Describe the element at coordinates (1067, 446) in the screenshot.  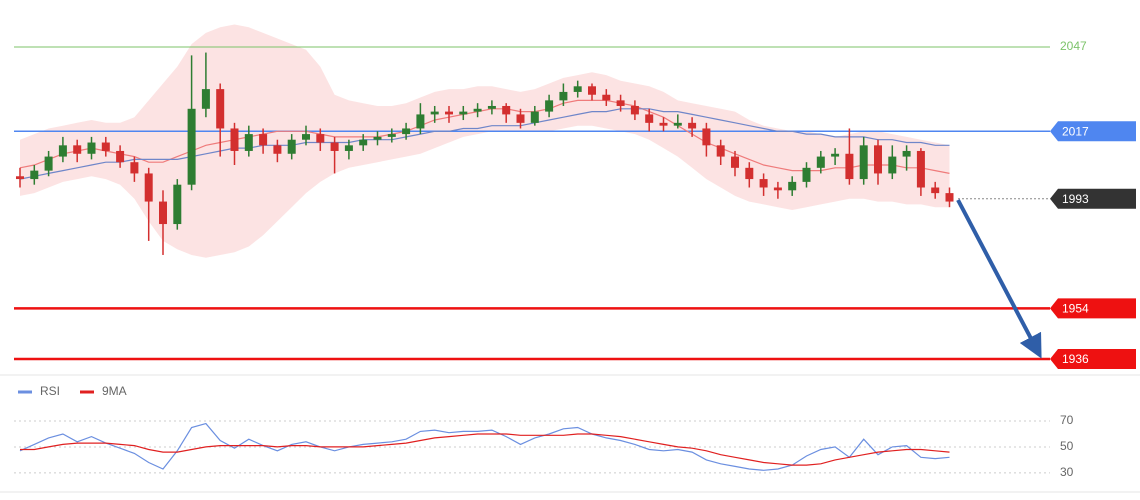
I see `y-tick-label: 50` at that location.